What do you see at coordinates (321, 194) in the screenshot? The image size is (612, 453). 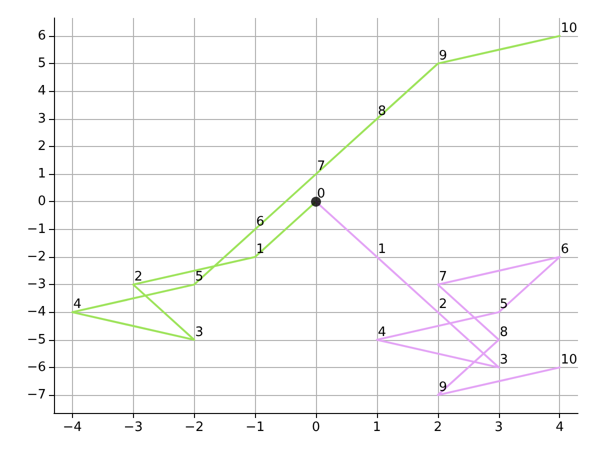 I see `annotation: 0` at bounding box center [321, 194].